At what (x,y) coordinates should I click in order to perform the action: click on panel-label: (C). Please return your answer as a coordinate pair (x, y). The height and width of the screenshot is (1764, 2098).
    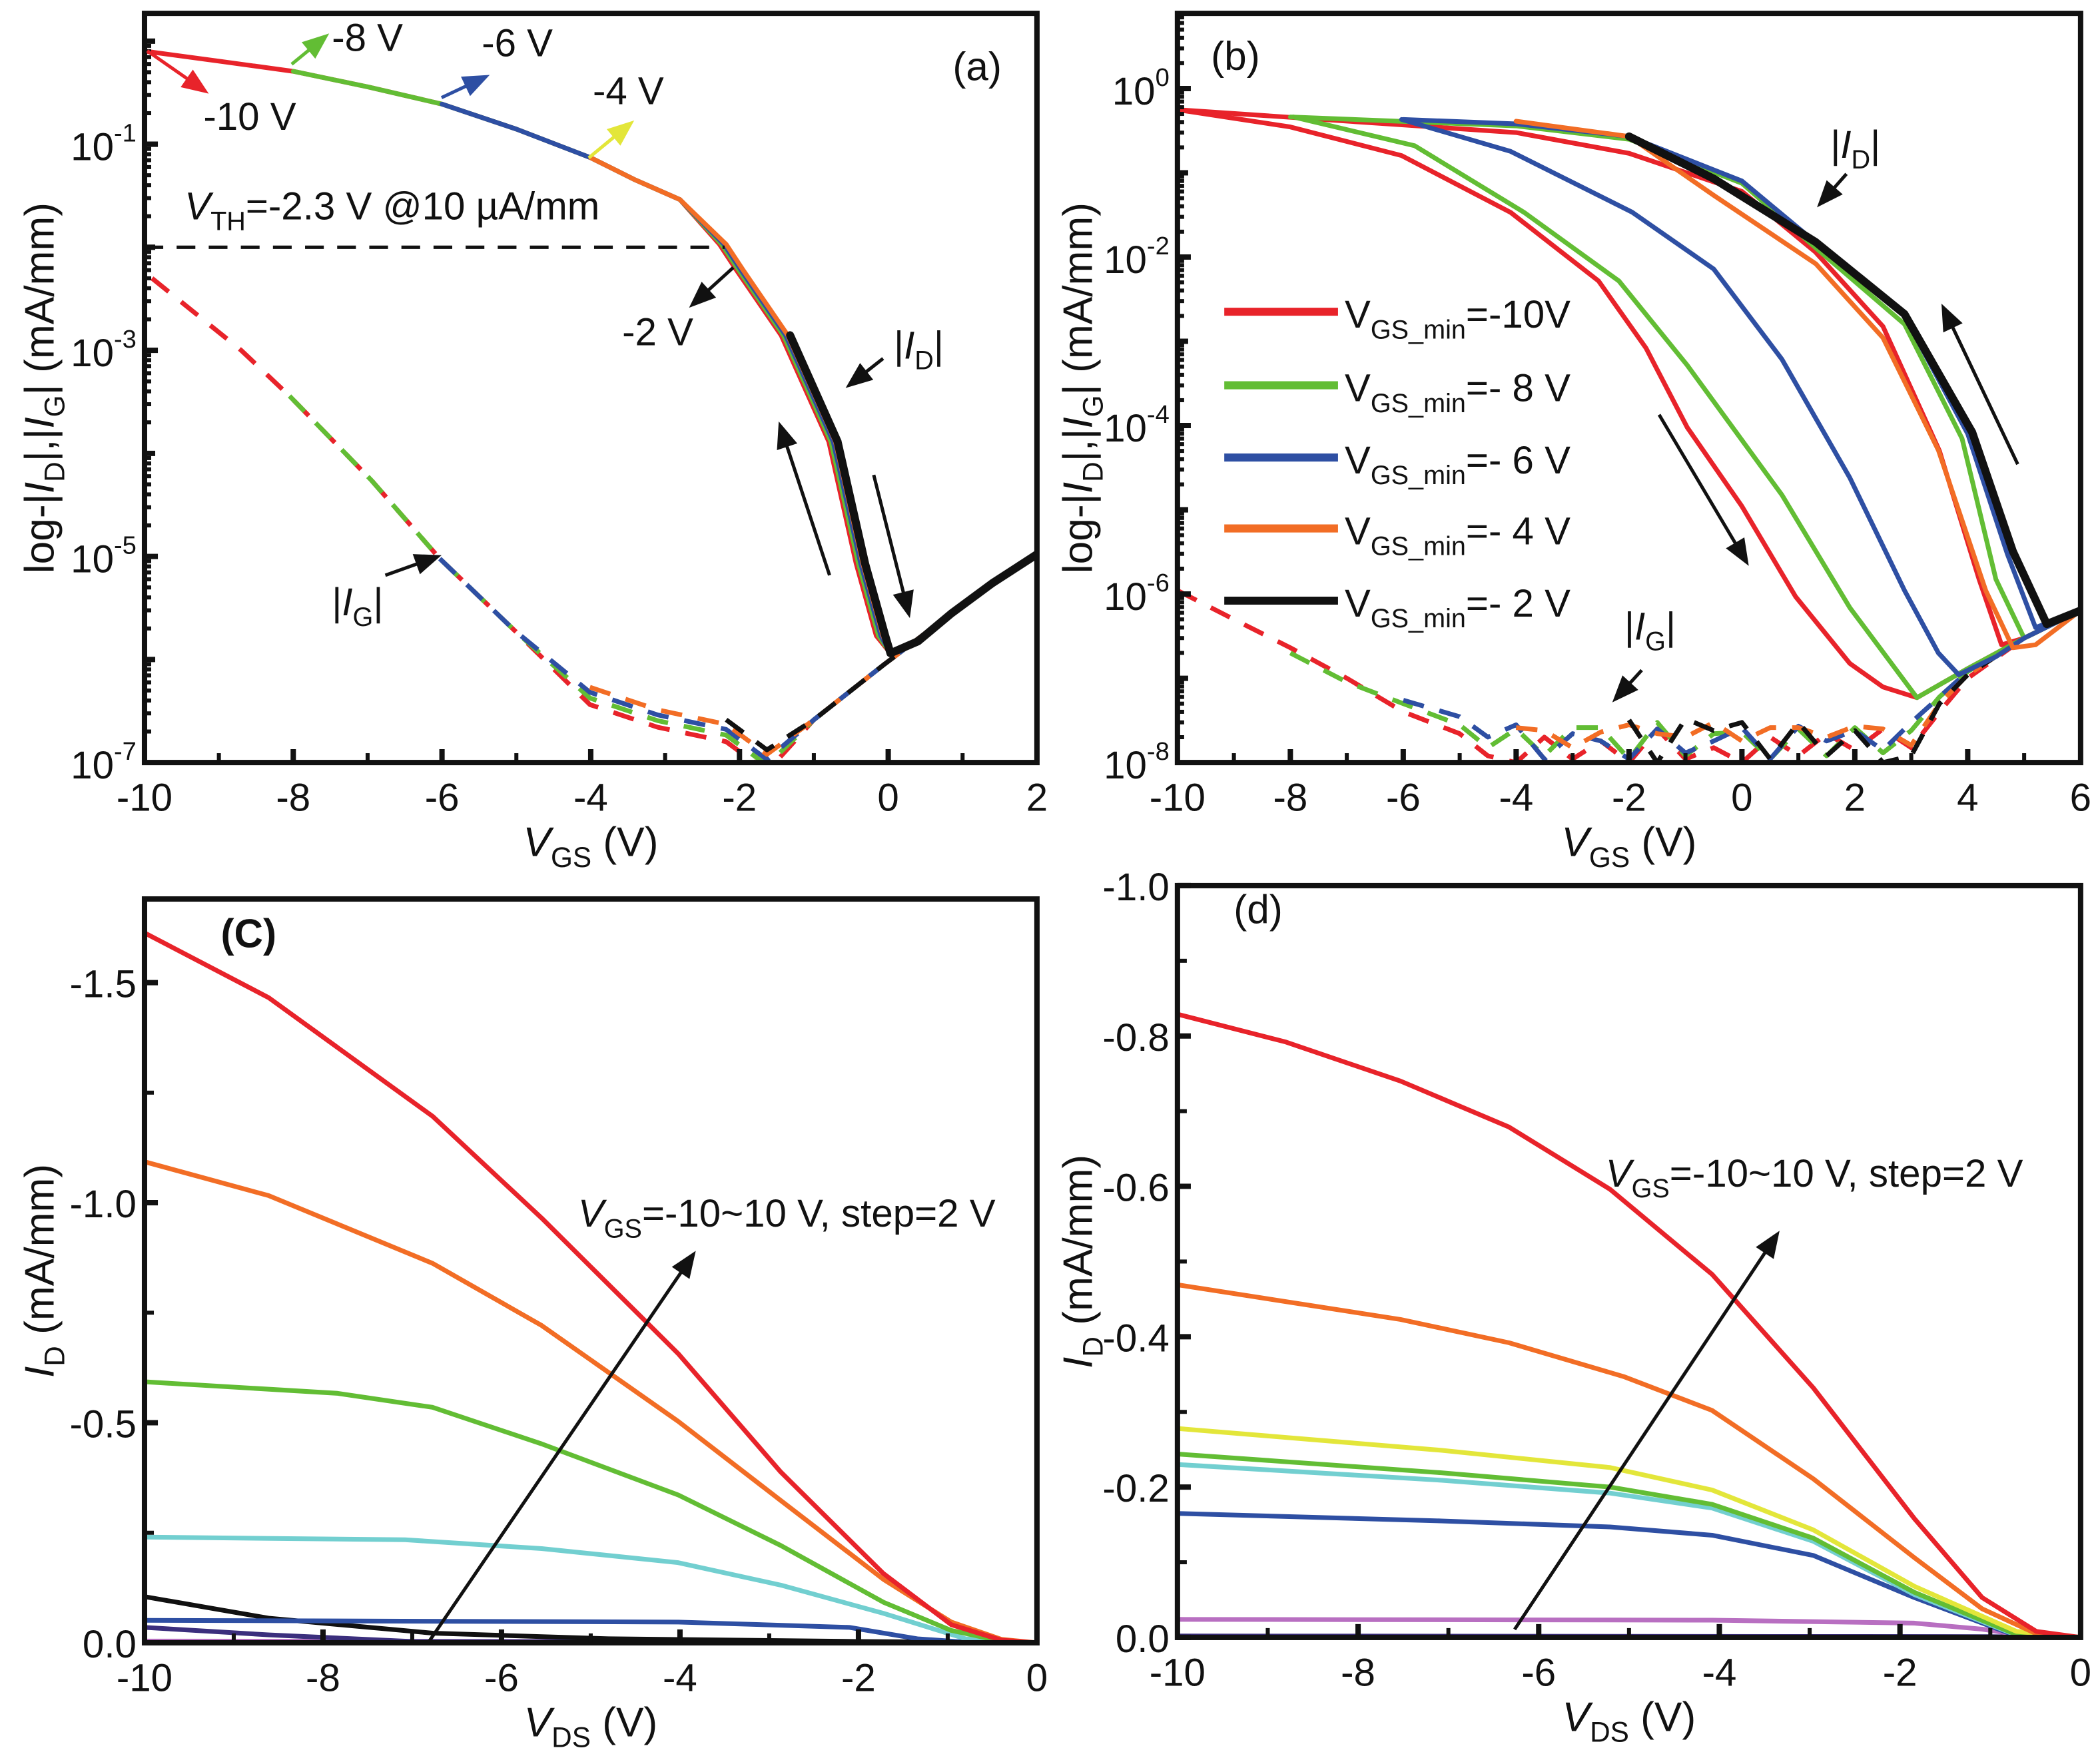
    Looking at the image, I should click on (248, 933).